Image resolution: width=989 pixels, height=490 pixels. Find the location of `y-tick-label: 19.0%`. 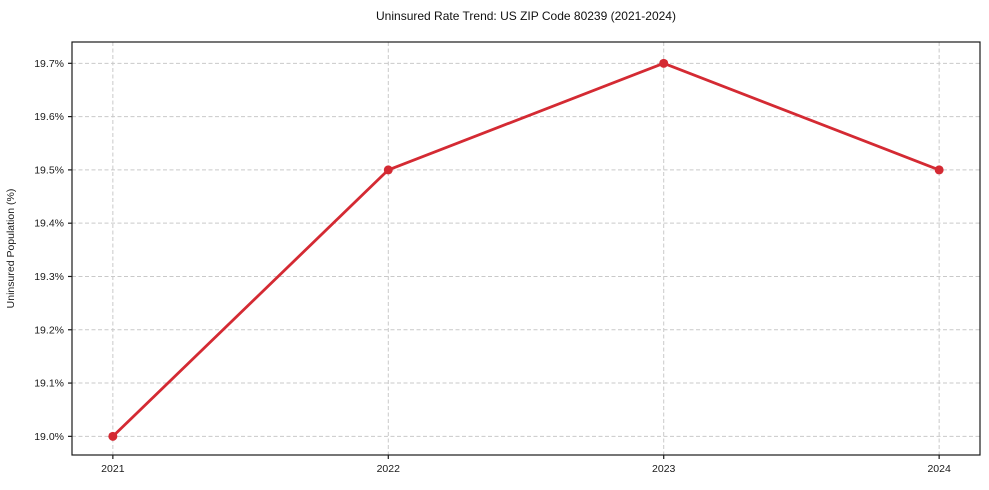

y-tick-label: 19.0% is located at coordinates (49, 437).